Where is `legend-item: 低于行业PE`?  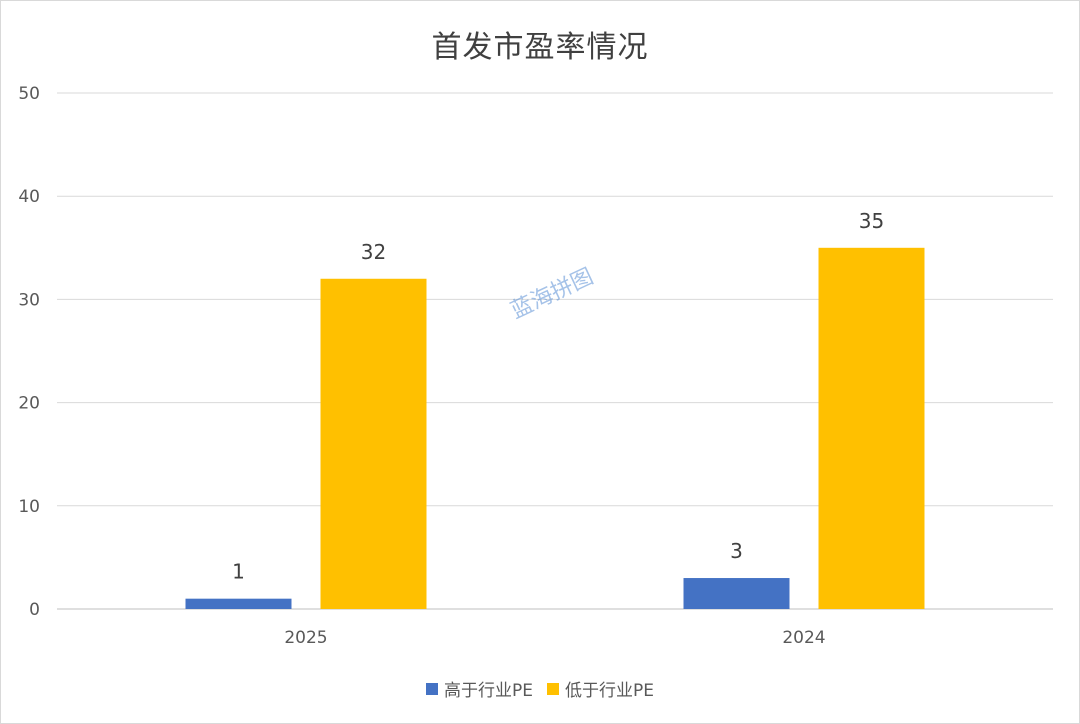
legend-item: 低于行业PE is located at coordinates (600, 688).